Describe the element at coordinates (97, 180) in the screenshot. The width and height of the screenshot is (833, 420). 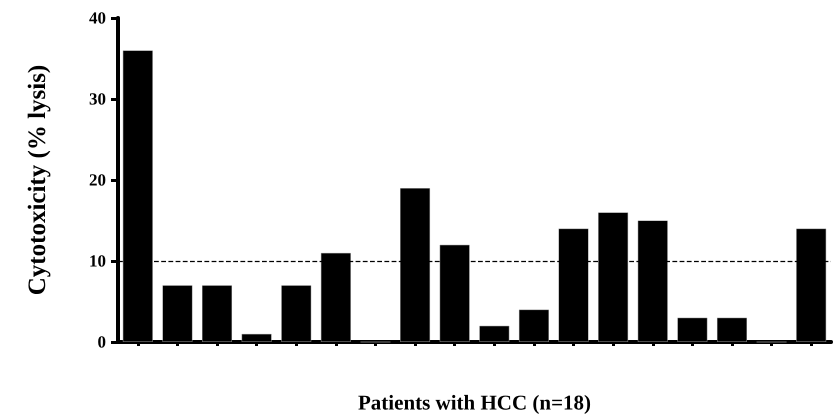
I see `y-tick-label: 20` at that location.